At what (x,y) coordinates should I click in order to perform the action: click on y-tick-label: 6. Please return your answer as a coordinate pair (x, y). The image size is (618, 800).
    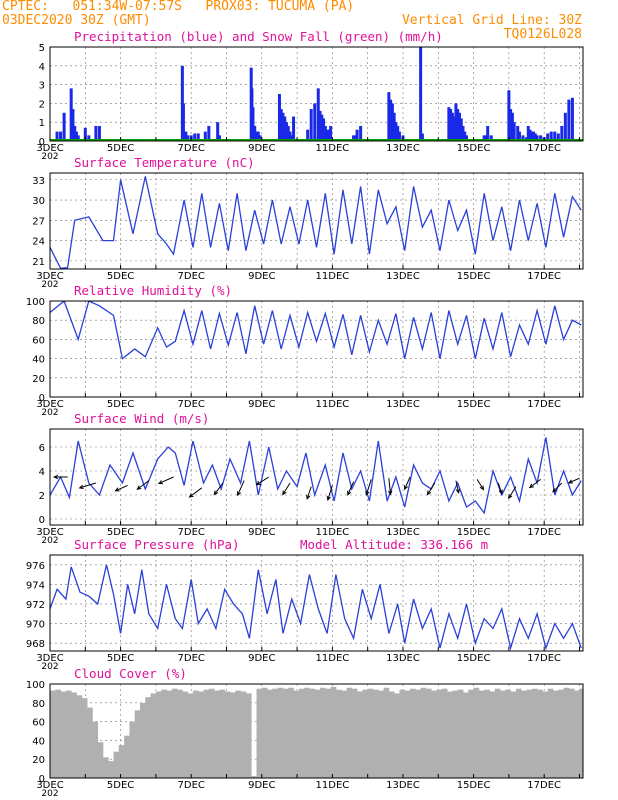
    Looking at the image, I should click on (42, 448).